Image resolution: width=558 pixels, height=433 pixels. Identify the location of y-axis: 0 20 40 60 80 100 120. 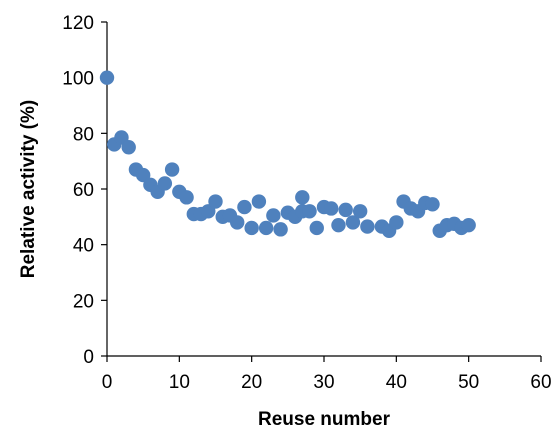
(85, 190).